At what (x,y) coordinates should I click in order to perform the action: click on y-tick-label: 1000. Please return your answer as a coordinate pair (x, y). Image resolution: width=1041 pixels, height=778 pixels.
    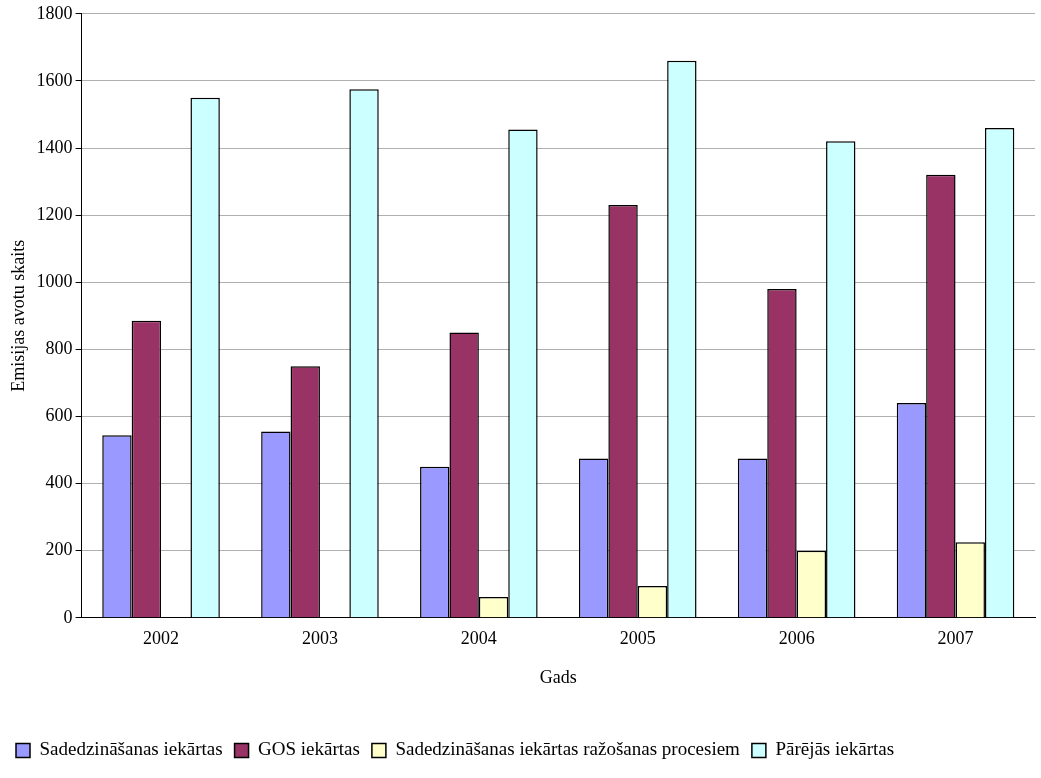
    Looking at the image, I should click on (54, 280).